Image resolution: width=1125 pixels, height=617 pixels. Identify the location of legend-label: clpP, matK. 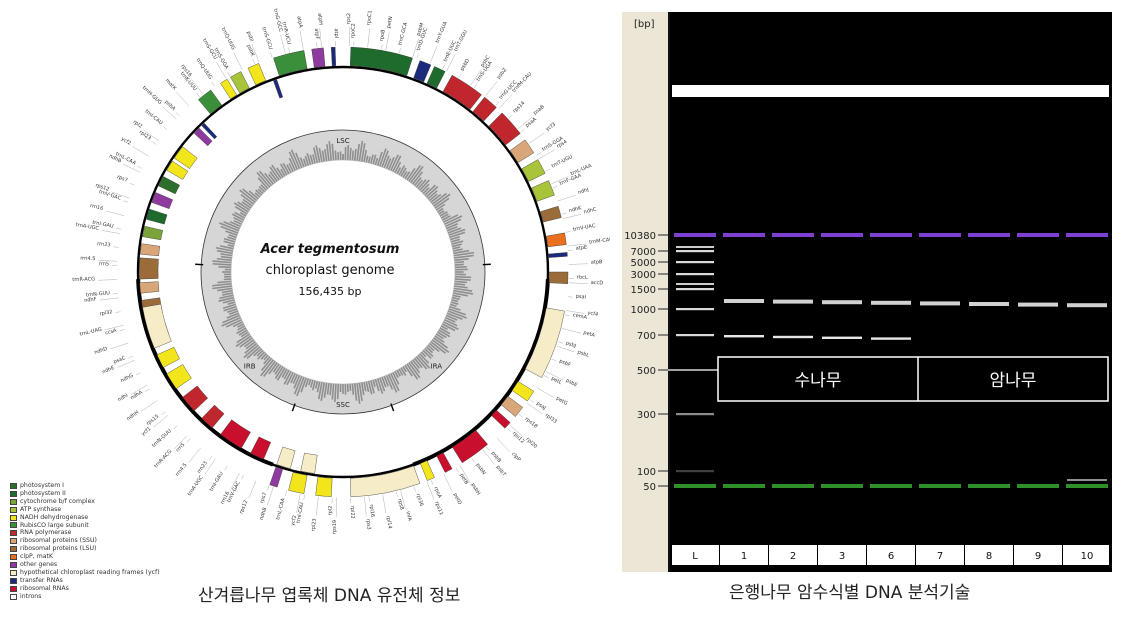
(37, 557).